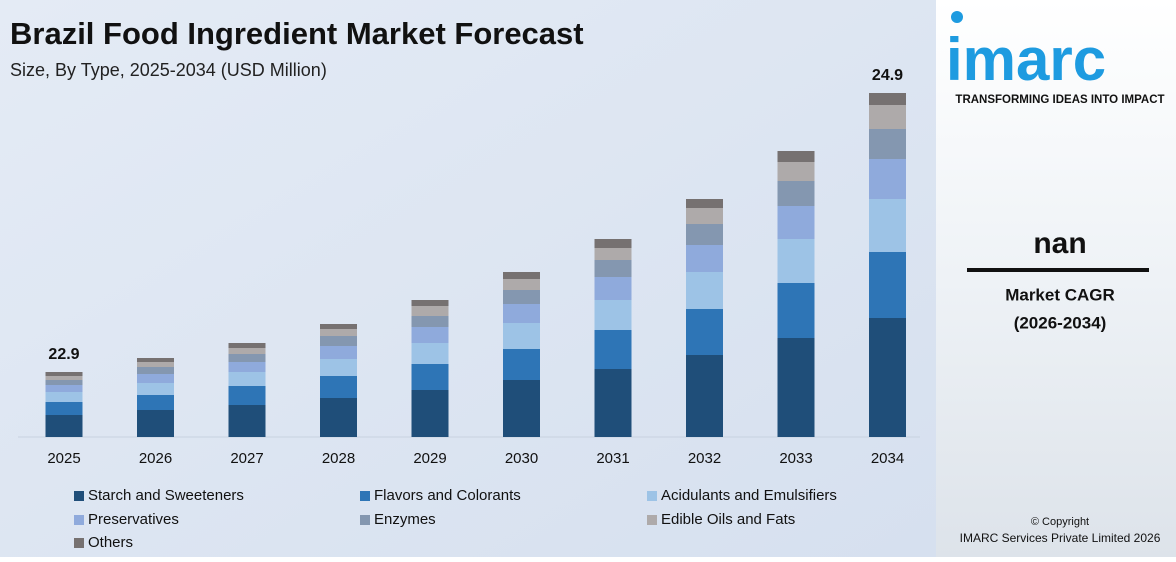  I want to click on legend-label: Acidulants and Emulsifiers, so click(749, 495).